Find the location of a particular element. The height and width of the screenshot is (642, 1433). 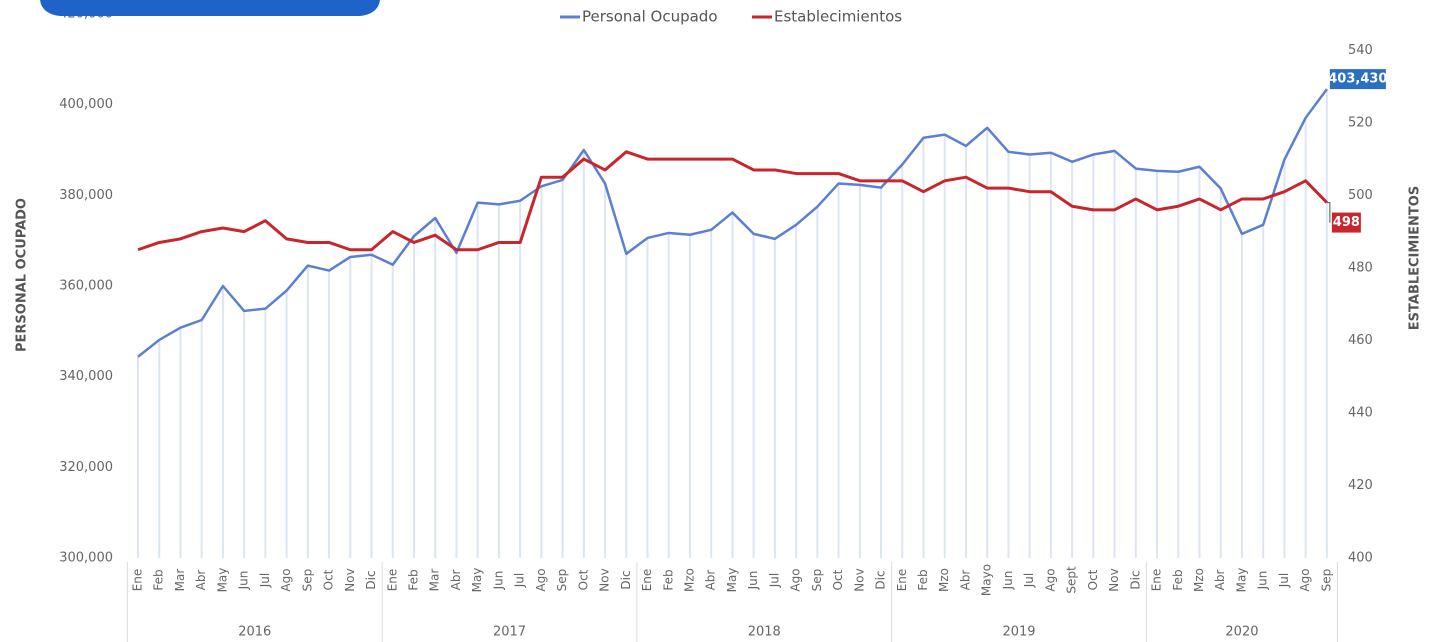

year-label: 2016 is located at coordinates (254, 632).